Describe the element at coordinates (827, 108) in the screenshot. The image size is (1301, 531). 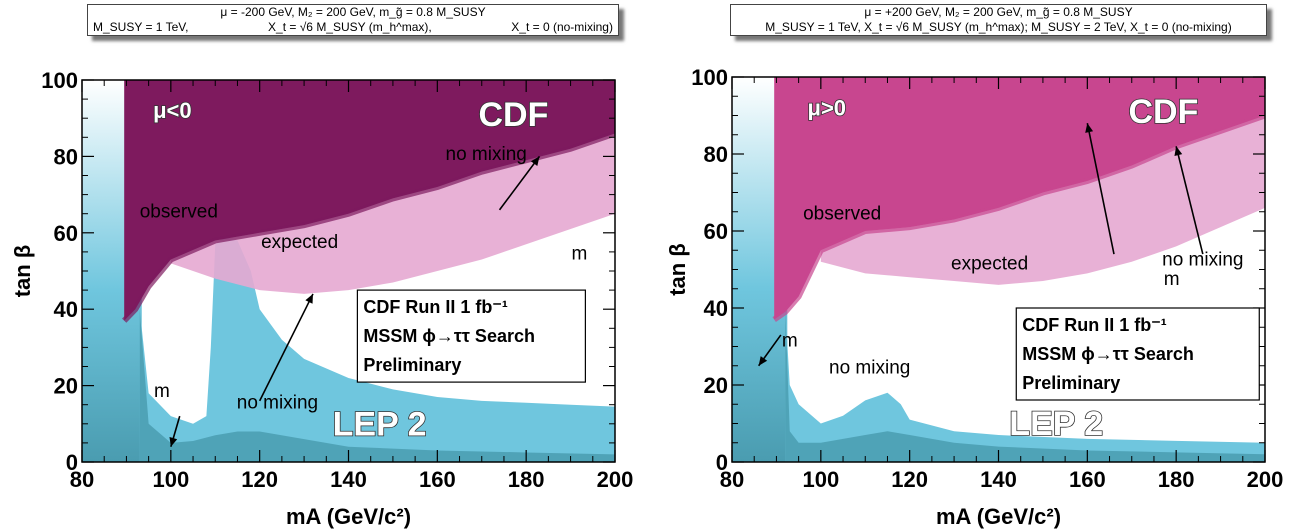
I see `mu-sign-label: μ>0` at that location.